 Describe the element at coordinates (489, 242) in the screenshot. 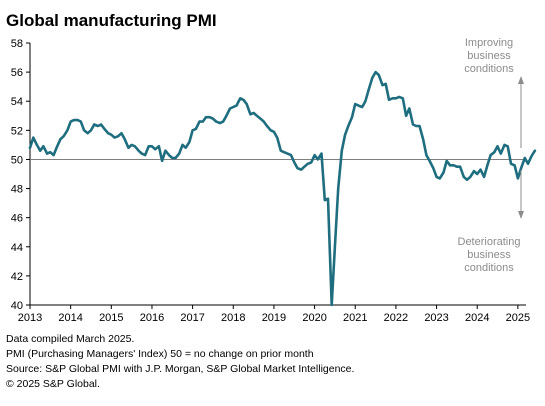

I see `annotation-deteriorating-text: Deteriorating` at that location.